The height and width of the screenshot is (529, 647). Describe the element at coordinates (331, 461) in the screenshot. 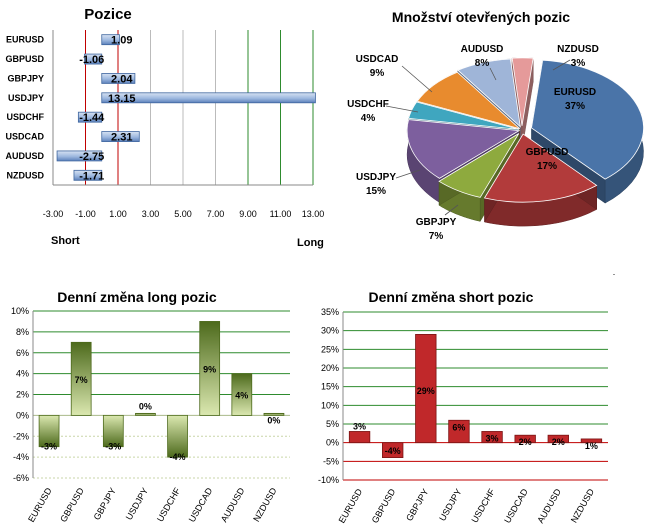

I see `y-tick-label: -5%` at that location.